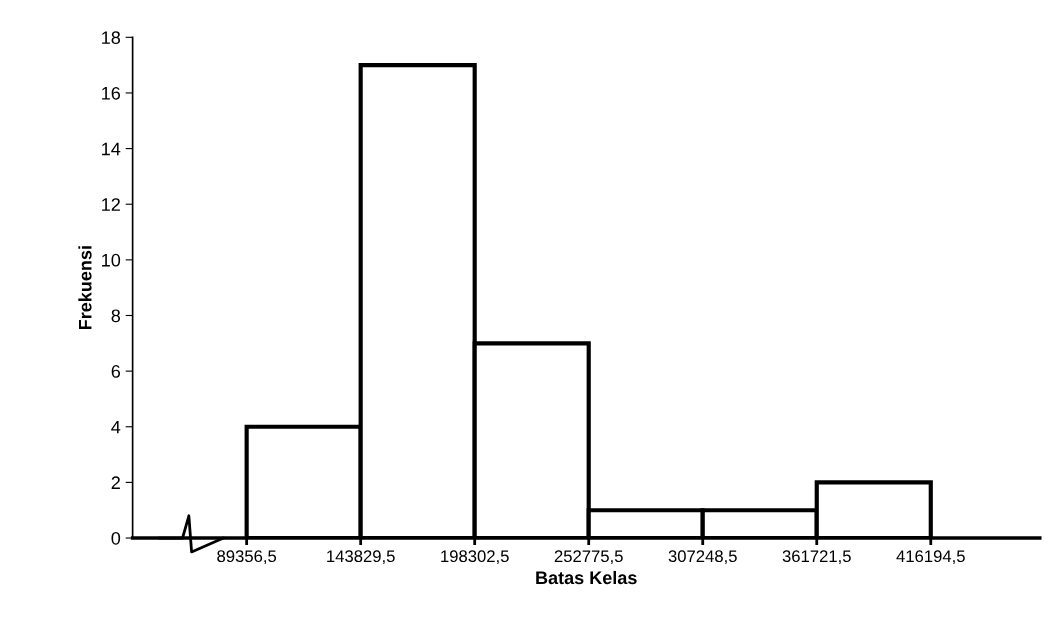 The width and height of the screenshot is (1061, 622). What do you see at coordinates (85, 288) in the screenshot?
I see `y-axis-title: Frekuensi` at bounding box center [85, 288].